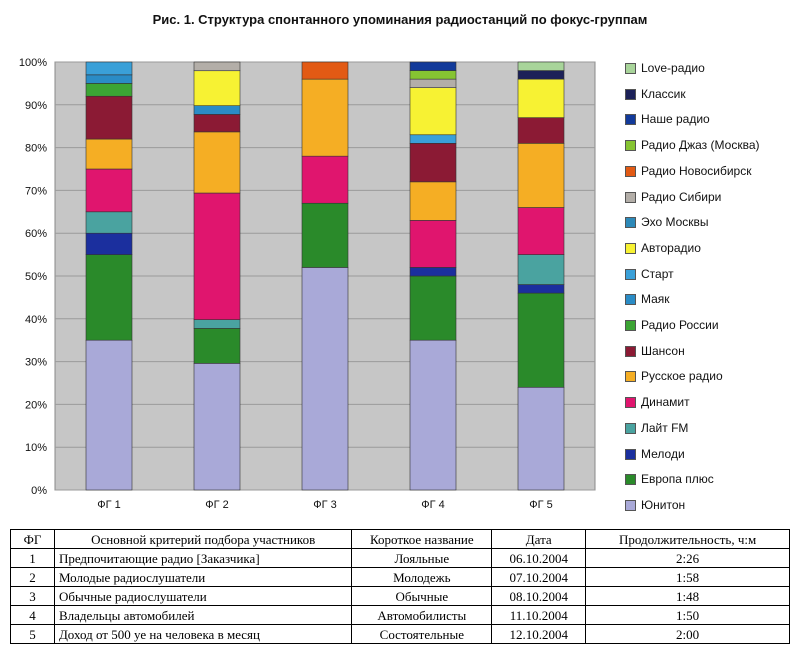  I want to click on y-tick-label: 70%, so click(36, 191).